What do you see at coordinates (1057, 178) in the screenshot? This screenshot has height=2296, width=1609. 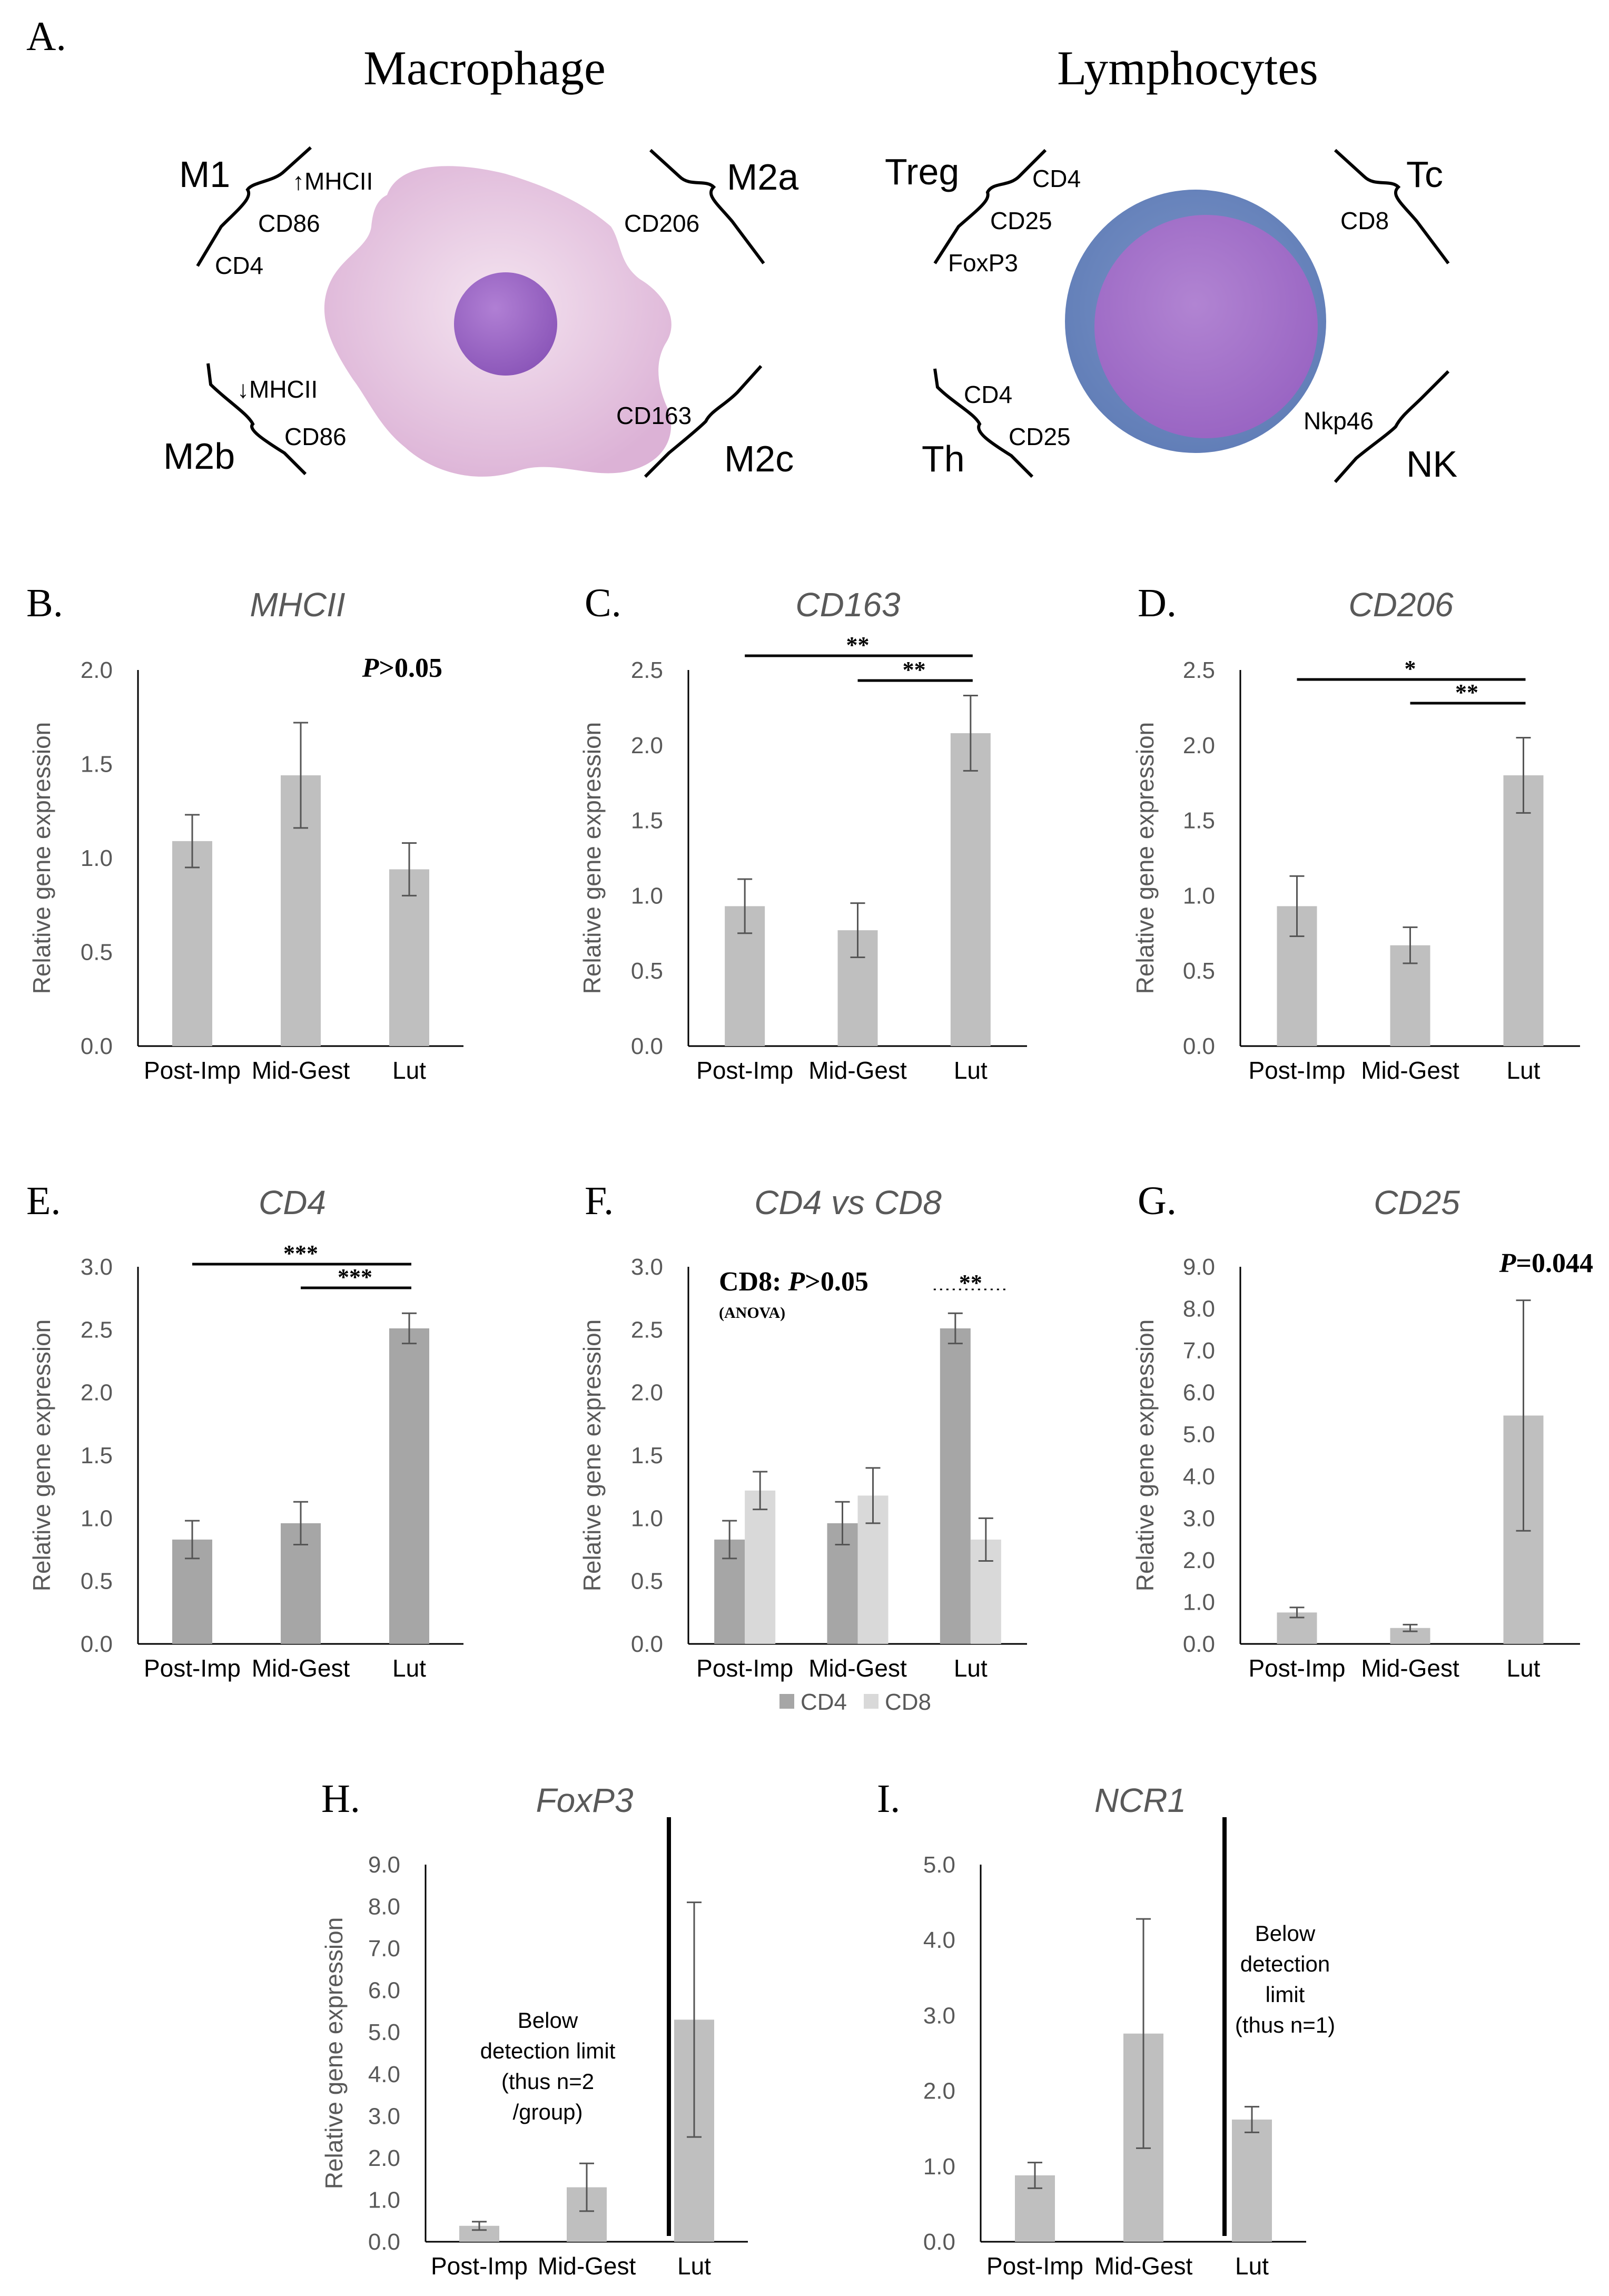 I see `treg-marker-cd4: CD4` at bounding box center [1057, 178].